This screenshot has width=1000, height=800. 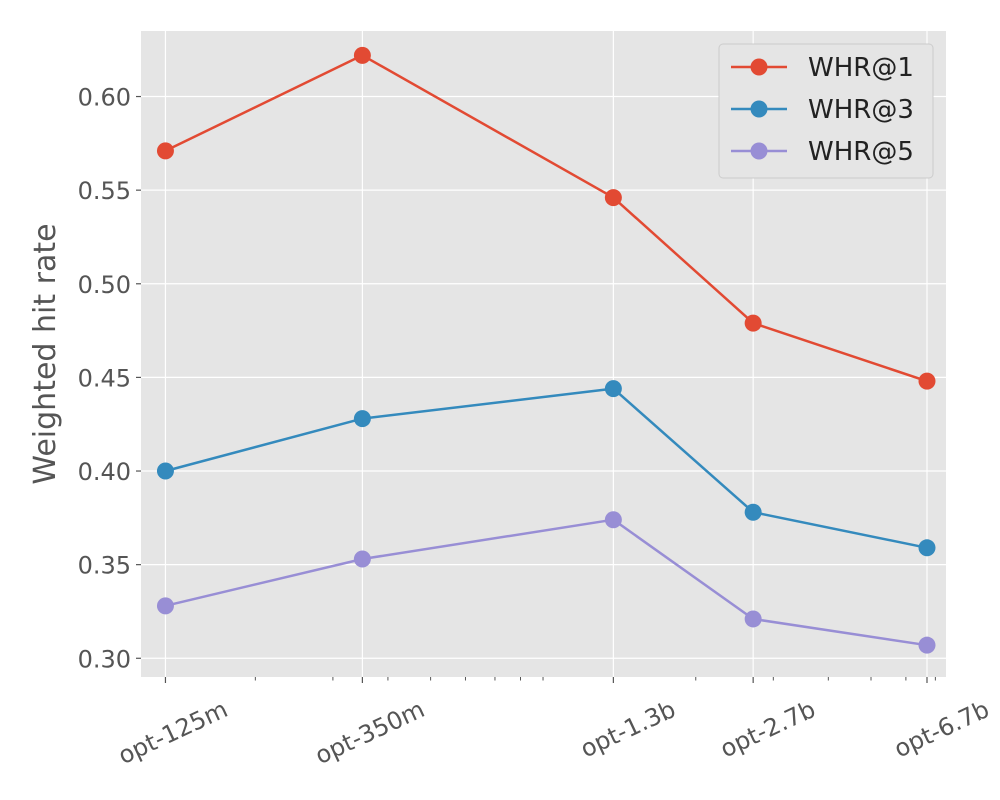 I want to click on x-tick-label: opt-6.7b, so click(x=942, y=729).